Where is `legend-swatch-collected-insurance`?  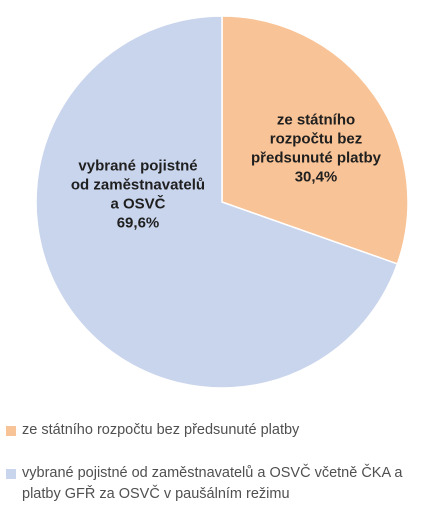
legend-swatch-collected-insurance is located at coordinates (11, 474).